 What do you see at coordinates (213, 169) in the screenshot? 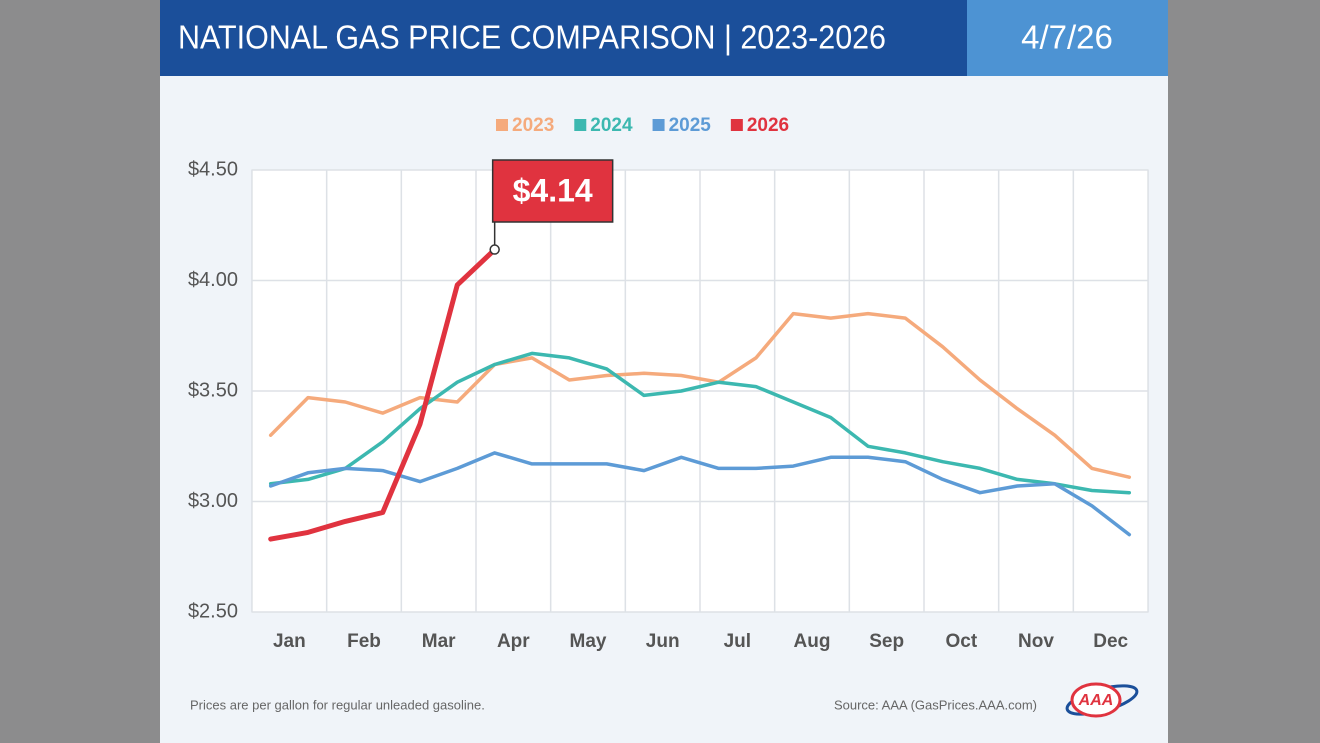
I see `y-tick-label: $4.50` at bounding box center [213, 169].